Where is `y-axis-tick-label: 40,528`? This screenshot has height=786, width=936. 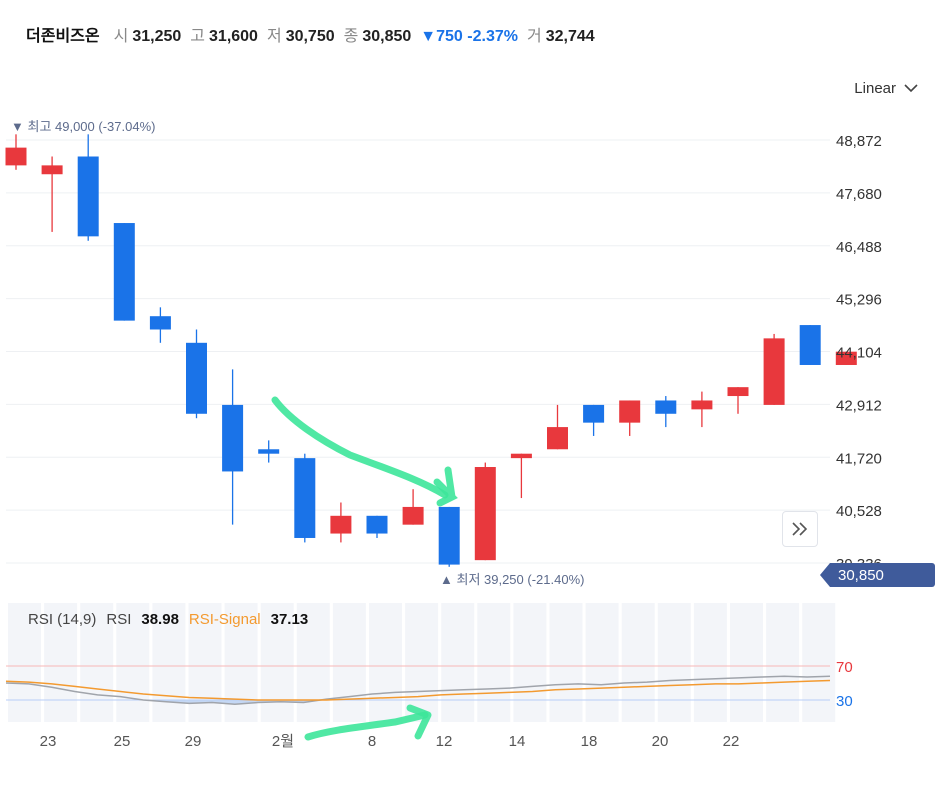 y-axis-tick-label: 40,528 is located at coordinates (859, 511).